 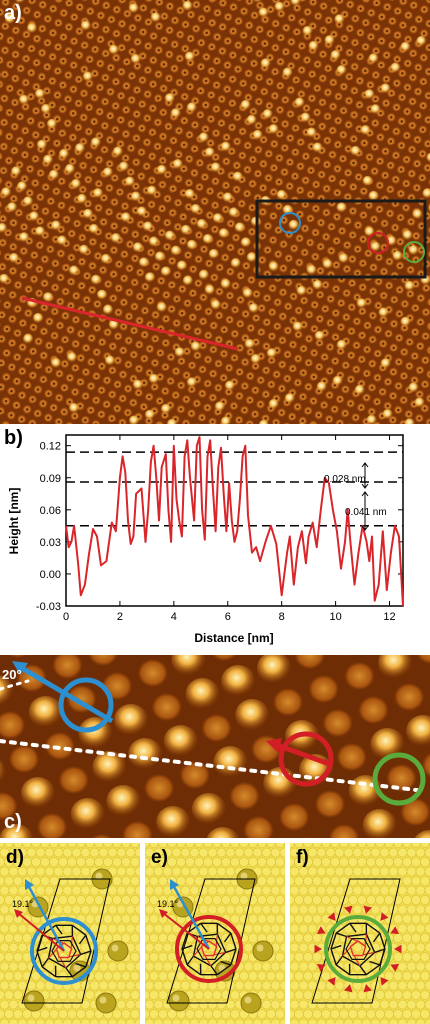 What do you see at coordinates (34, 1001) in the screenshot?
I see `adatom-sphere` at bounding box center [34, 1001].